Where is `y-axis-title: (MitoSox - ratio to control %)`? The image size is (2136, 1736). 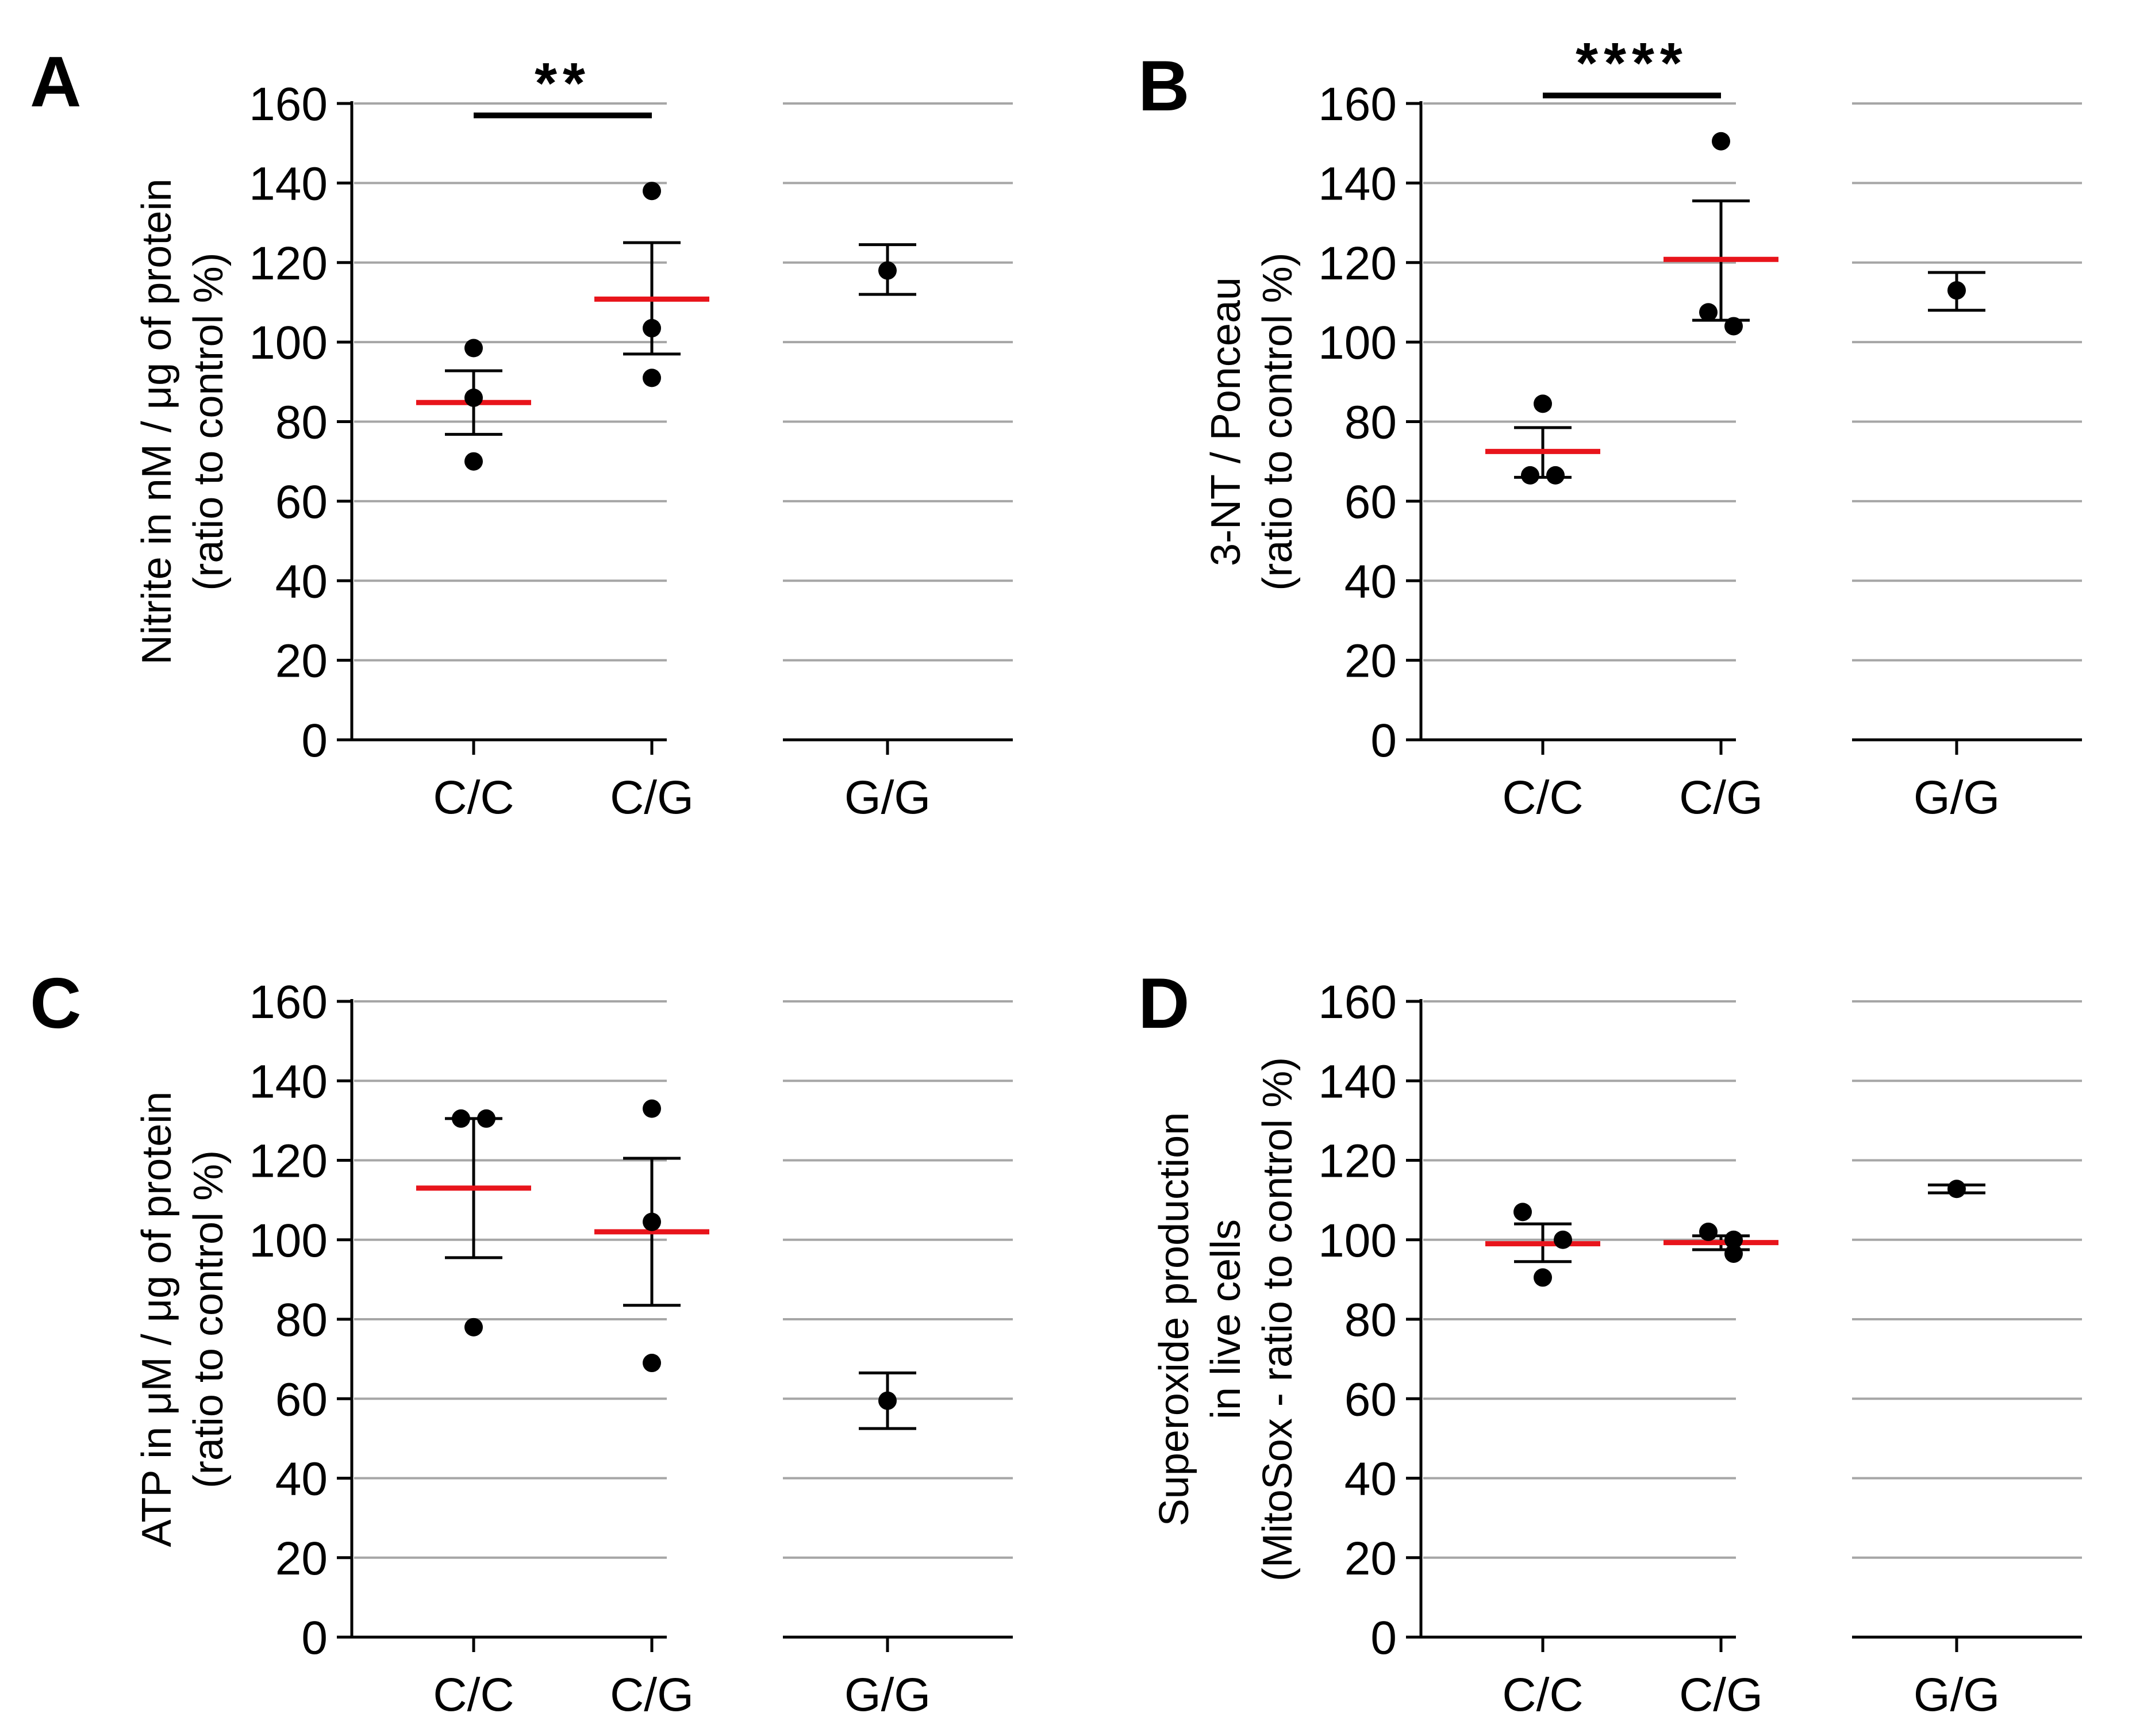 y-axis-title: (MitoSox - ratio to control %) is located at coordinates (1278, 1319).